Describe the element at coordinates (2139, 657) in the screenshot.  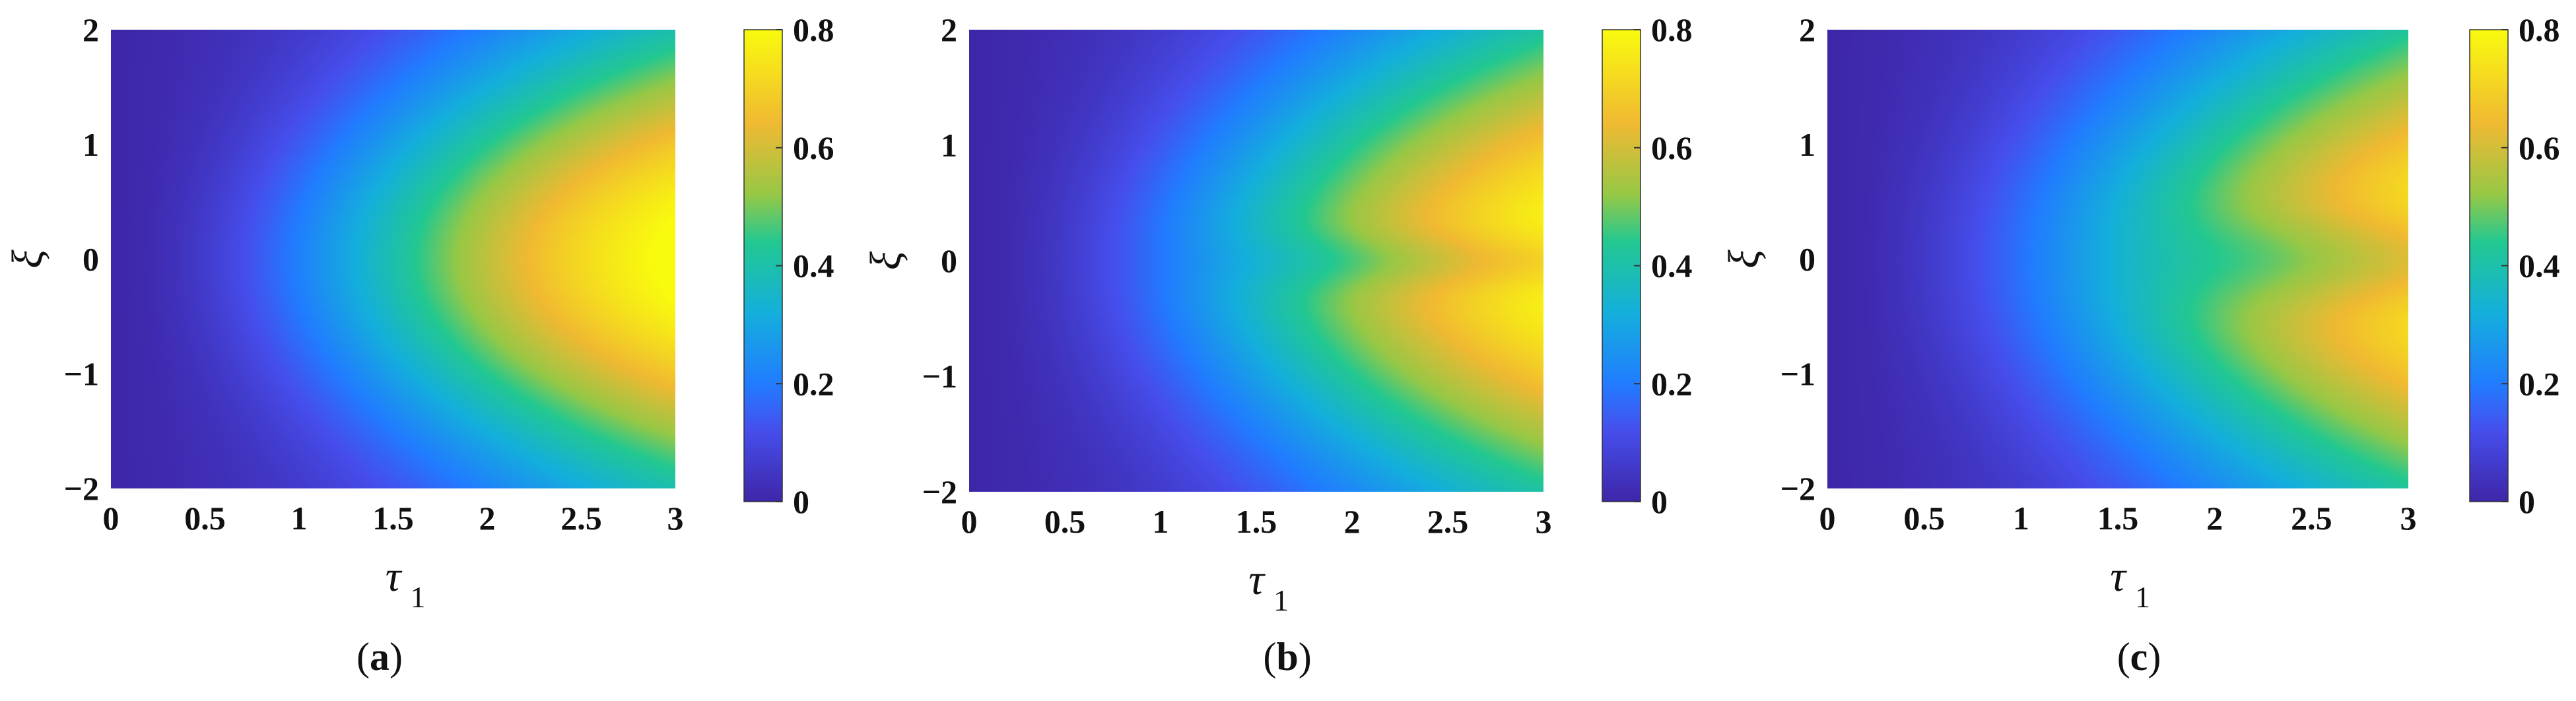
I see `panel-caption: (c)` at that location.